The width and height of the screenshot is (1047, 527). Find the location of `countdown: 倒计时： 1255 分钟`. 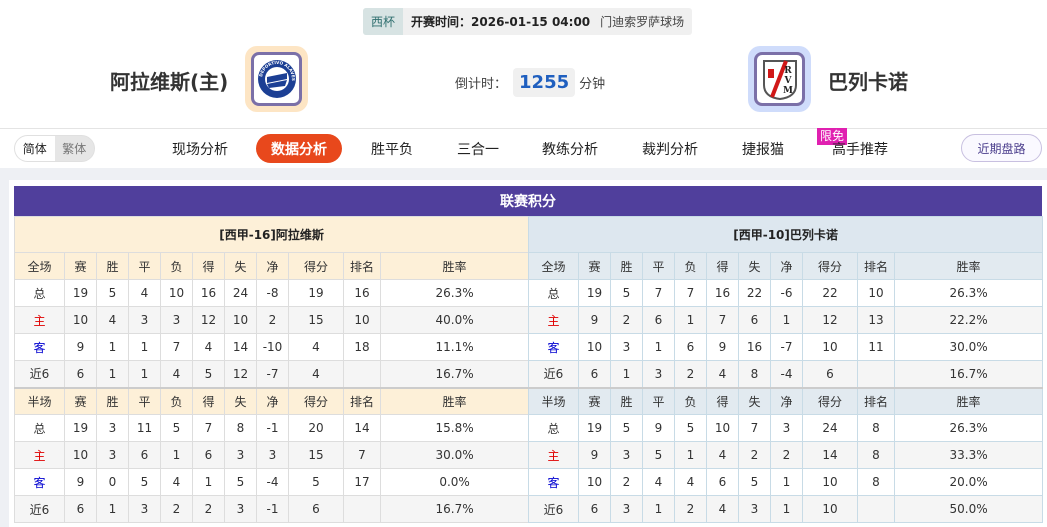

countdown: 倒计时： 1255 分钟 is located at coordinates (530, 82).